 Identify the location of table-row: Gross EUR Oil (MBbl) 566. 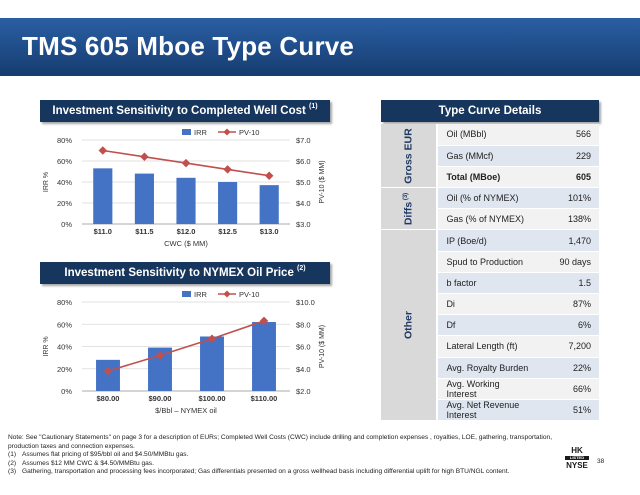
(490, 156).